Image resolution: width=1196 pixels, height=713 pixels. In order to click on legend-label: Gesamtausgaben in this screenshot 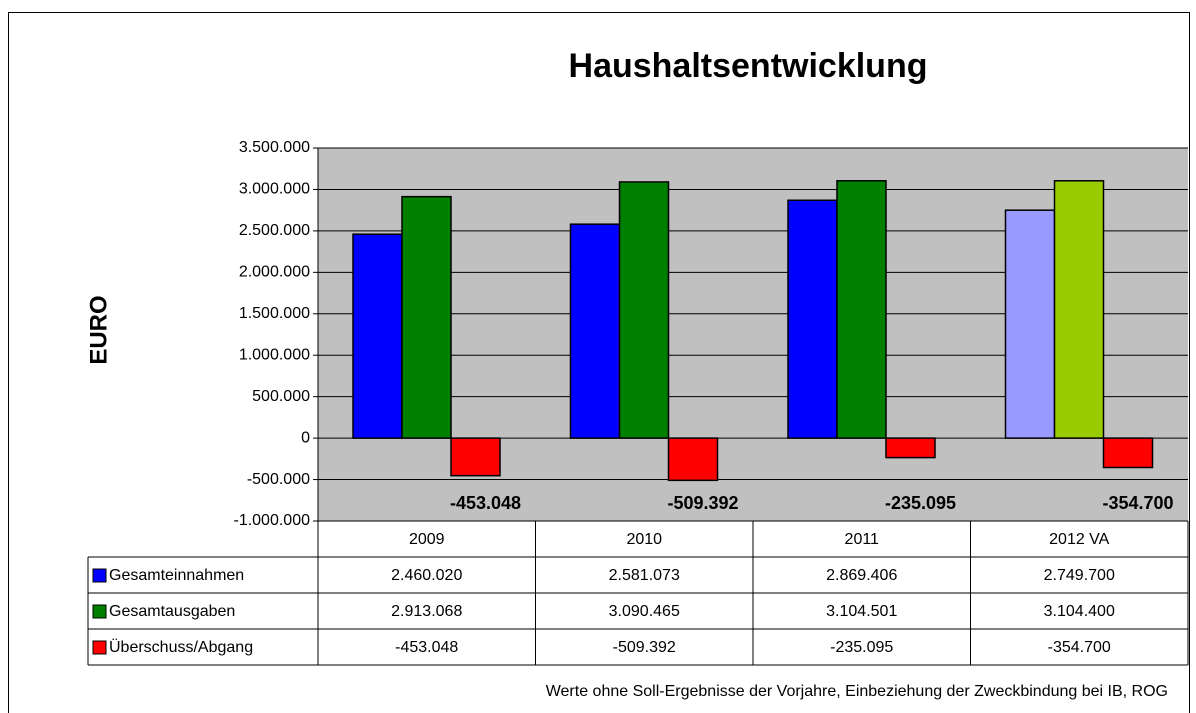, I will do `click(172, 611)`.